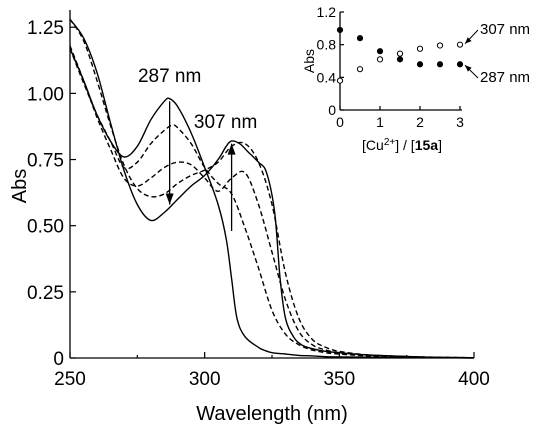 This screenshot has height=435, width=550. What do you see at coordinates (327, 12) in the screenshot?
I see `inset-y-tick-label: 1.2` at bounding box center [327, 12].